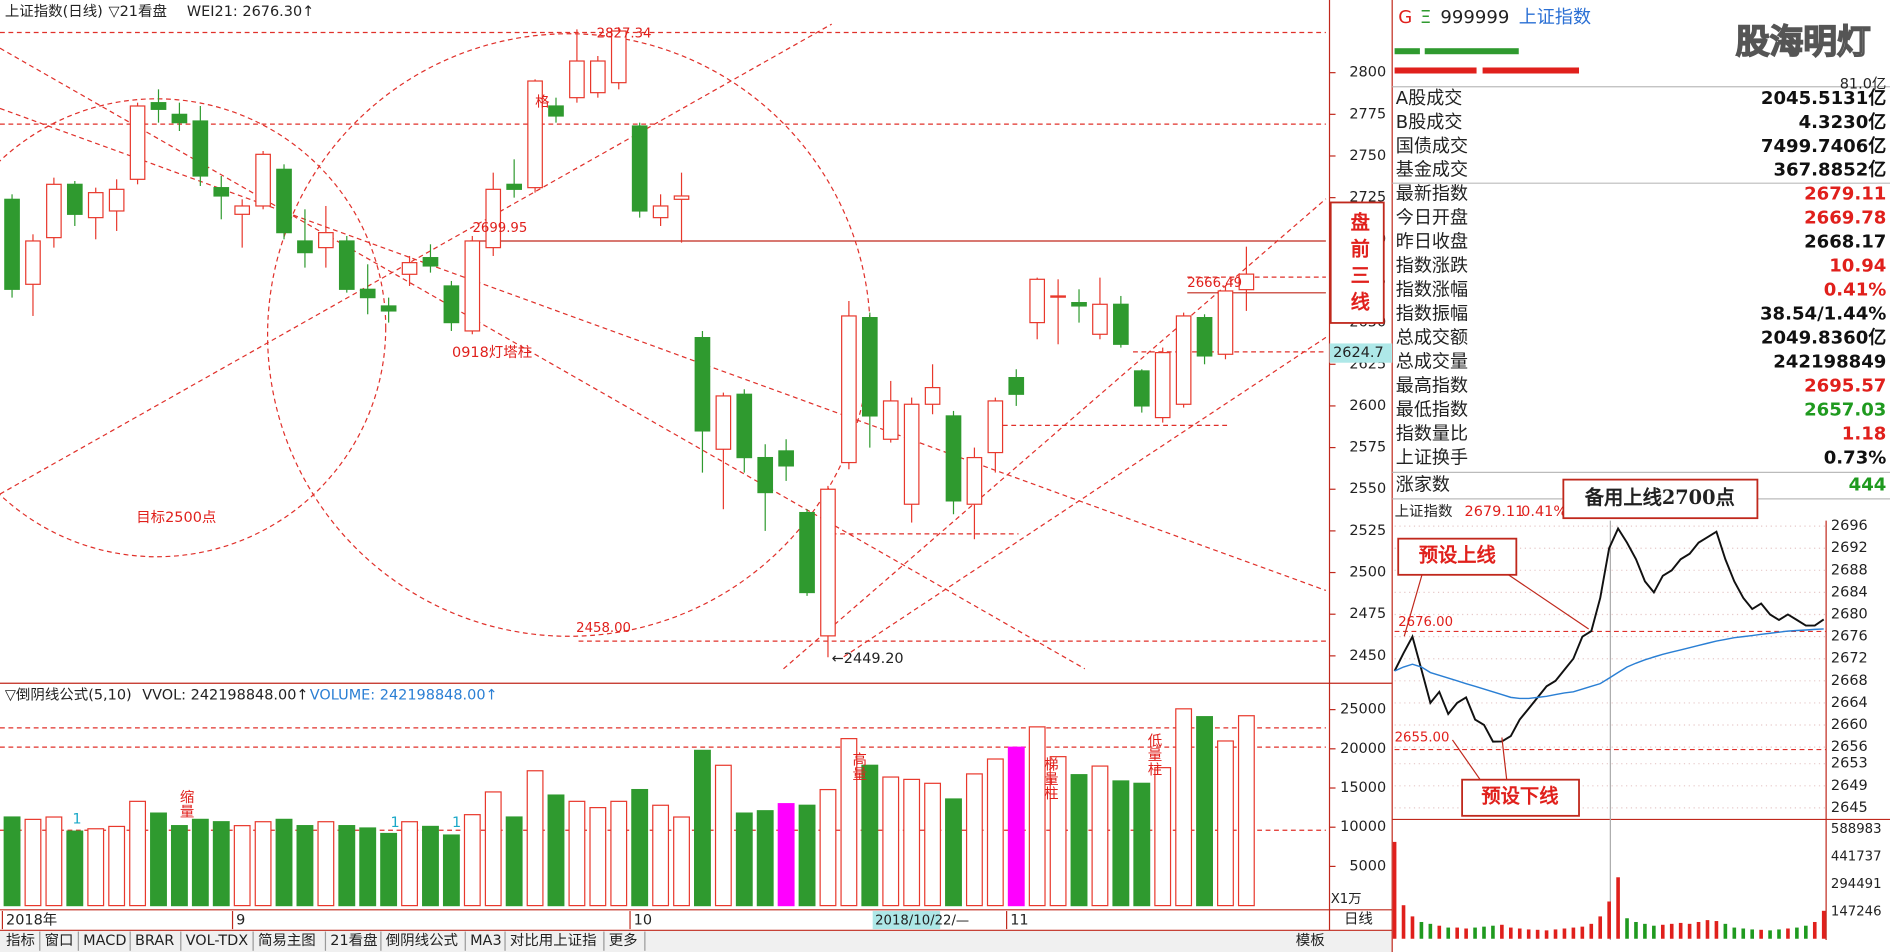 This screenshot has width=1890, height=952. What do you see at coordinates (1425, 17) in the screenshot?
I see `mark: Ξ` at bounding box center [1425, 17].